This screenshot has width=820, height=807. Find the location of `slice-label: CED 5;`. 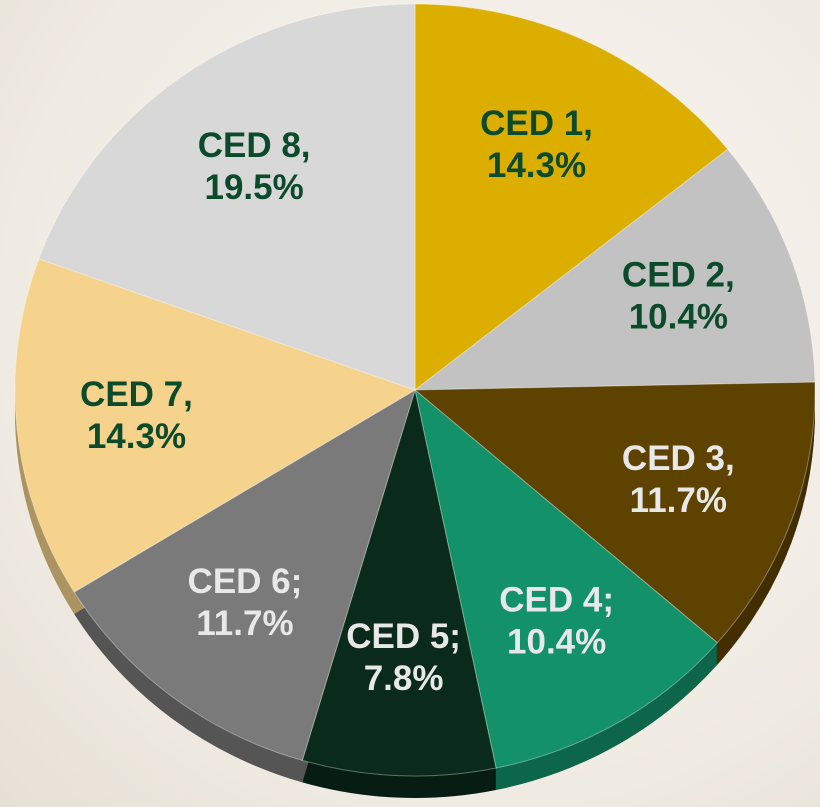

slice-label: CED 5; is located at coordinates (403, 636).